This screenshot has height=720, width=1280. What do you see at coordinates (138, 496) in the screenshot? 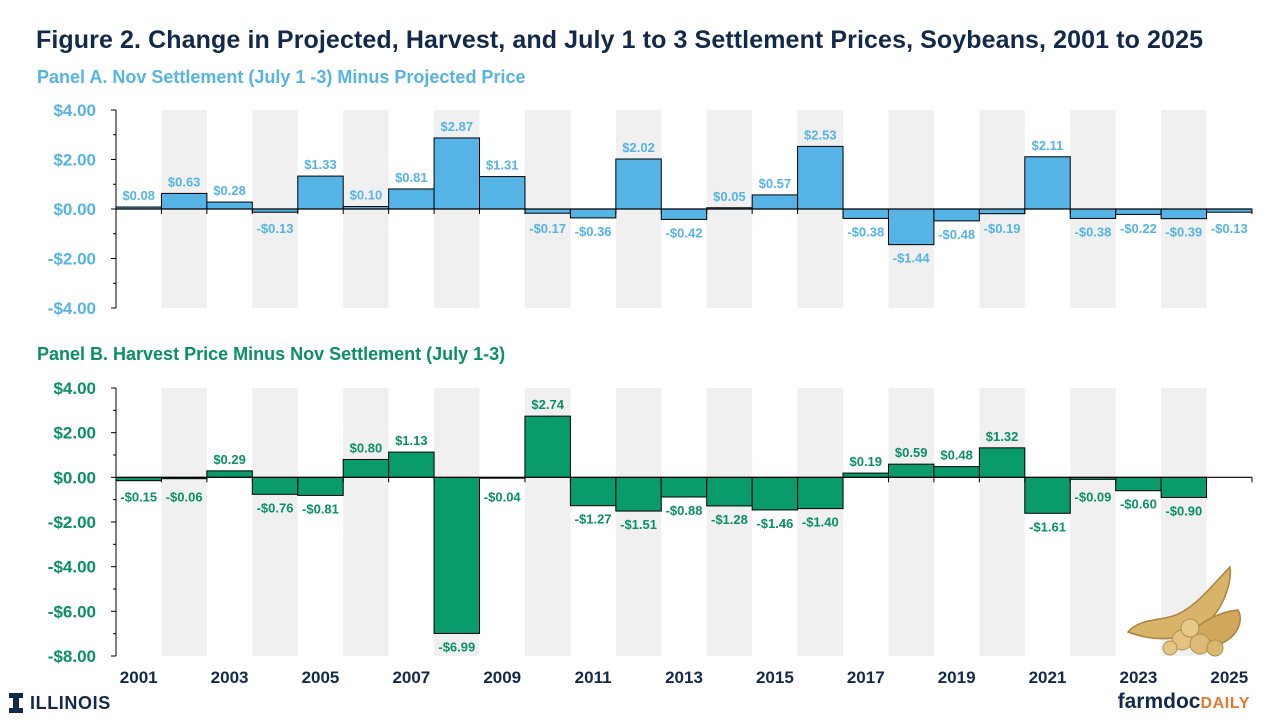
I see `data-label: -$0.15` at bounding box center [138, 496].